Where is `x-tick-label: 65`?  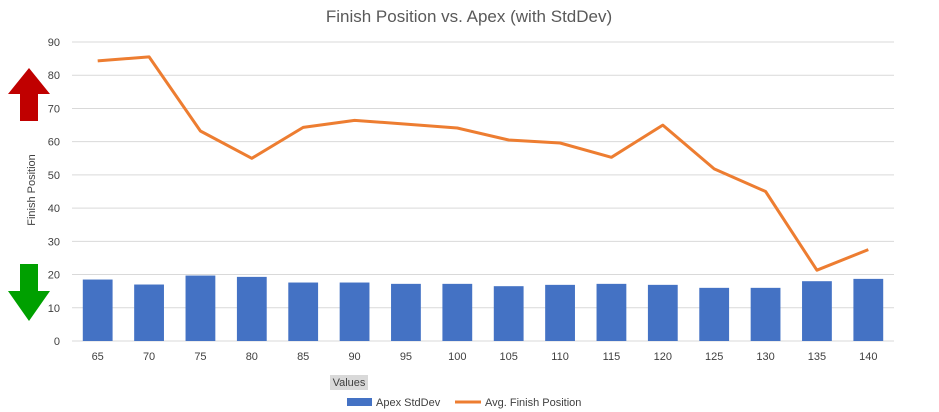
x-tick-label: 65 is located at coordinates (98, 357).